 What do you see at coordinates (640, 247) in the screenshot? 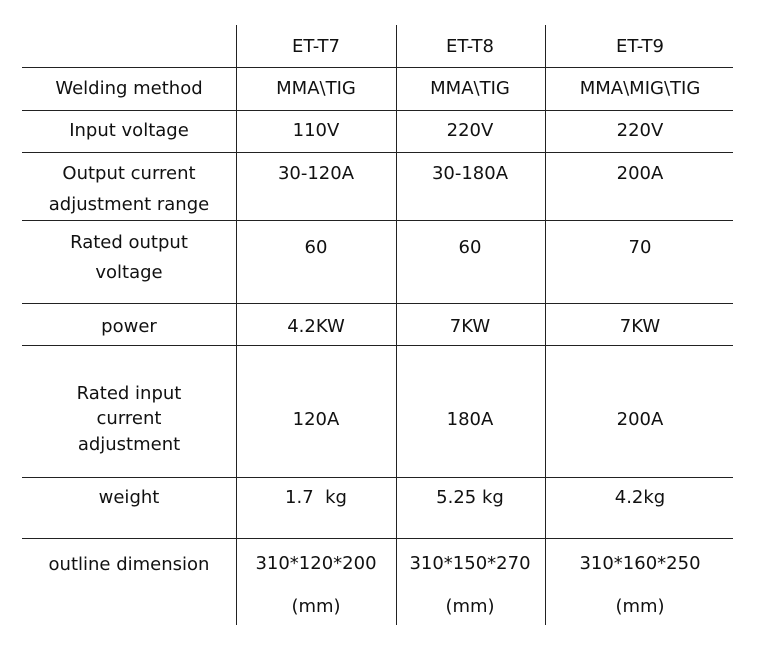
I see `cell-value: 70` at bounding box center [640, 247].